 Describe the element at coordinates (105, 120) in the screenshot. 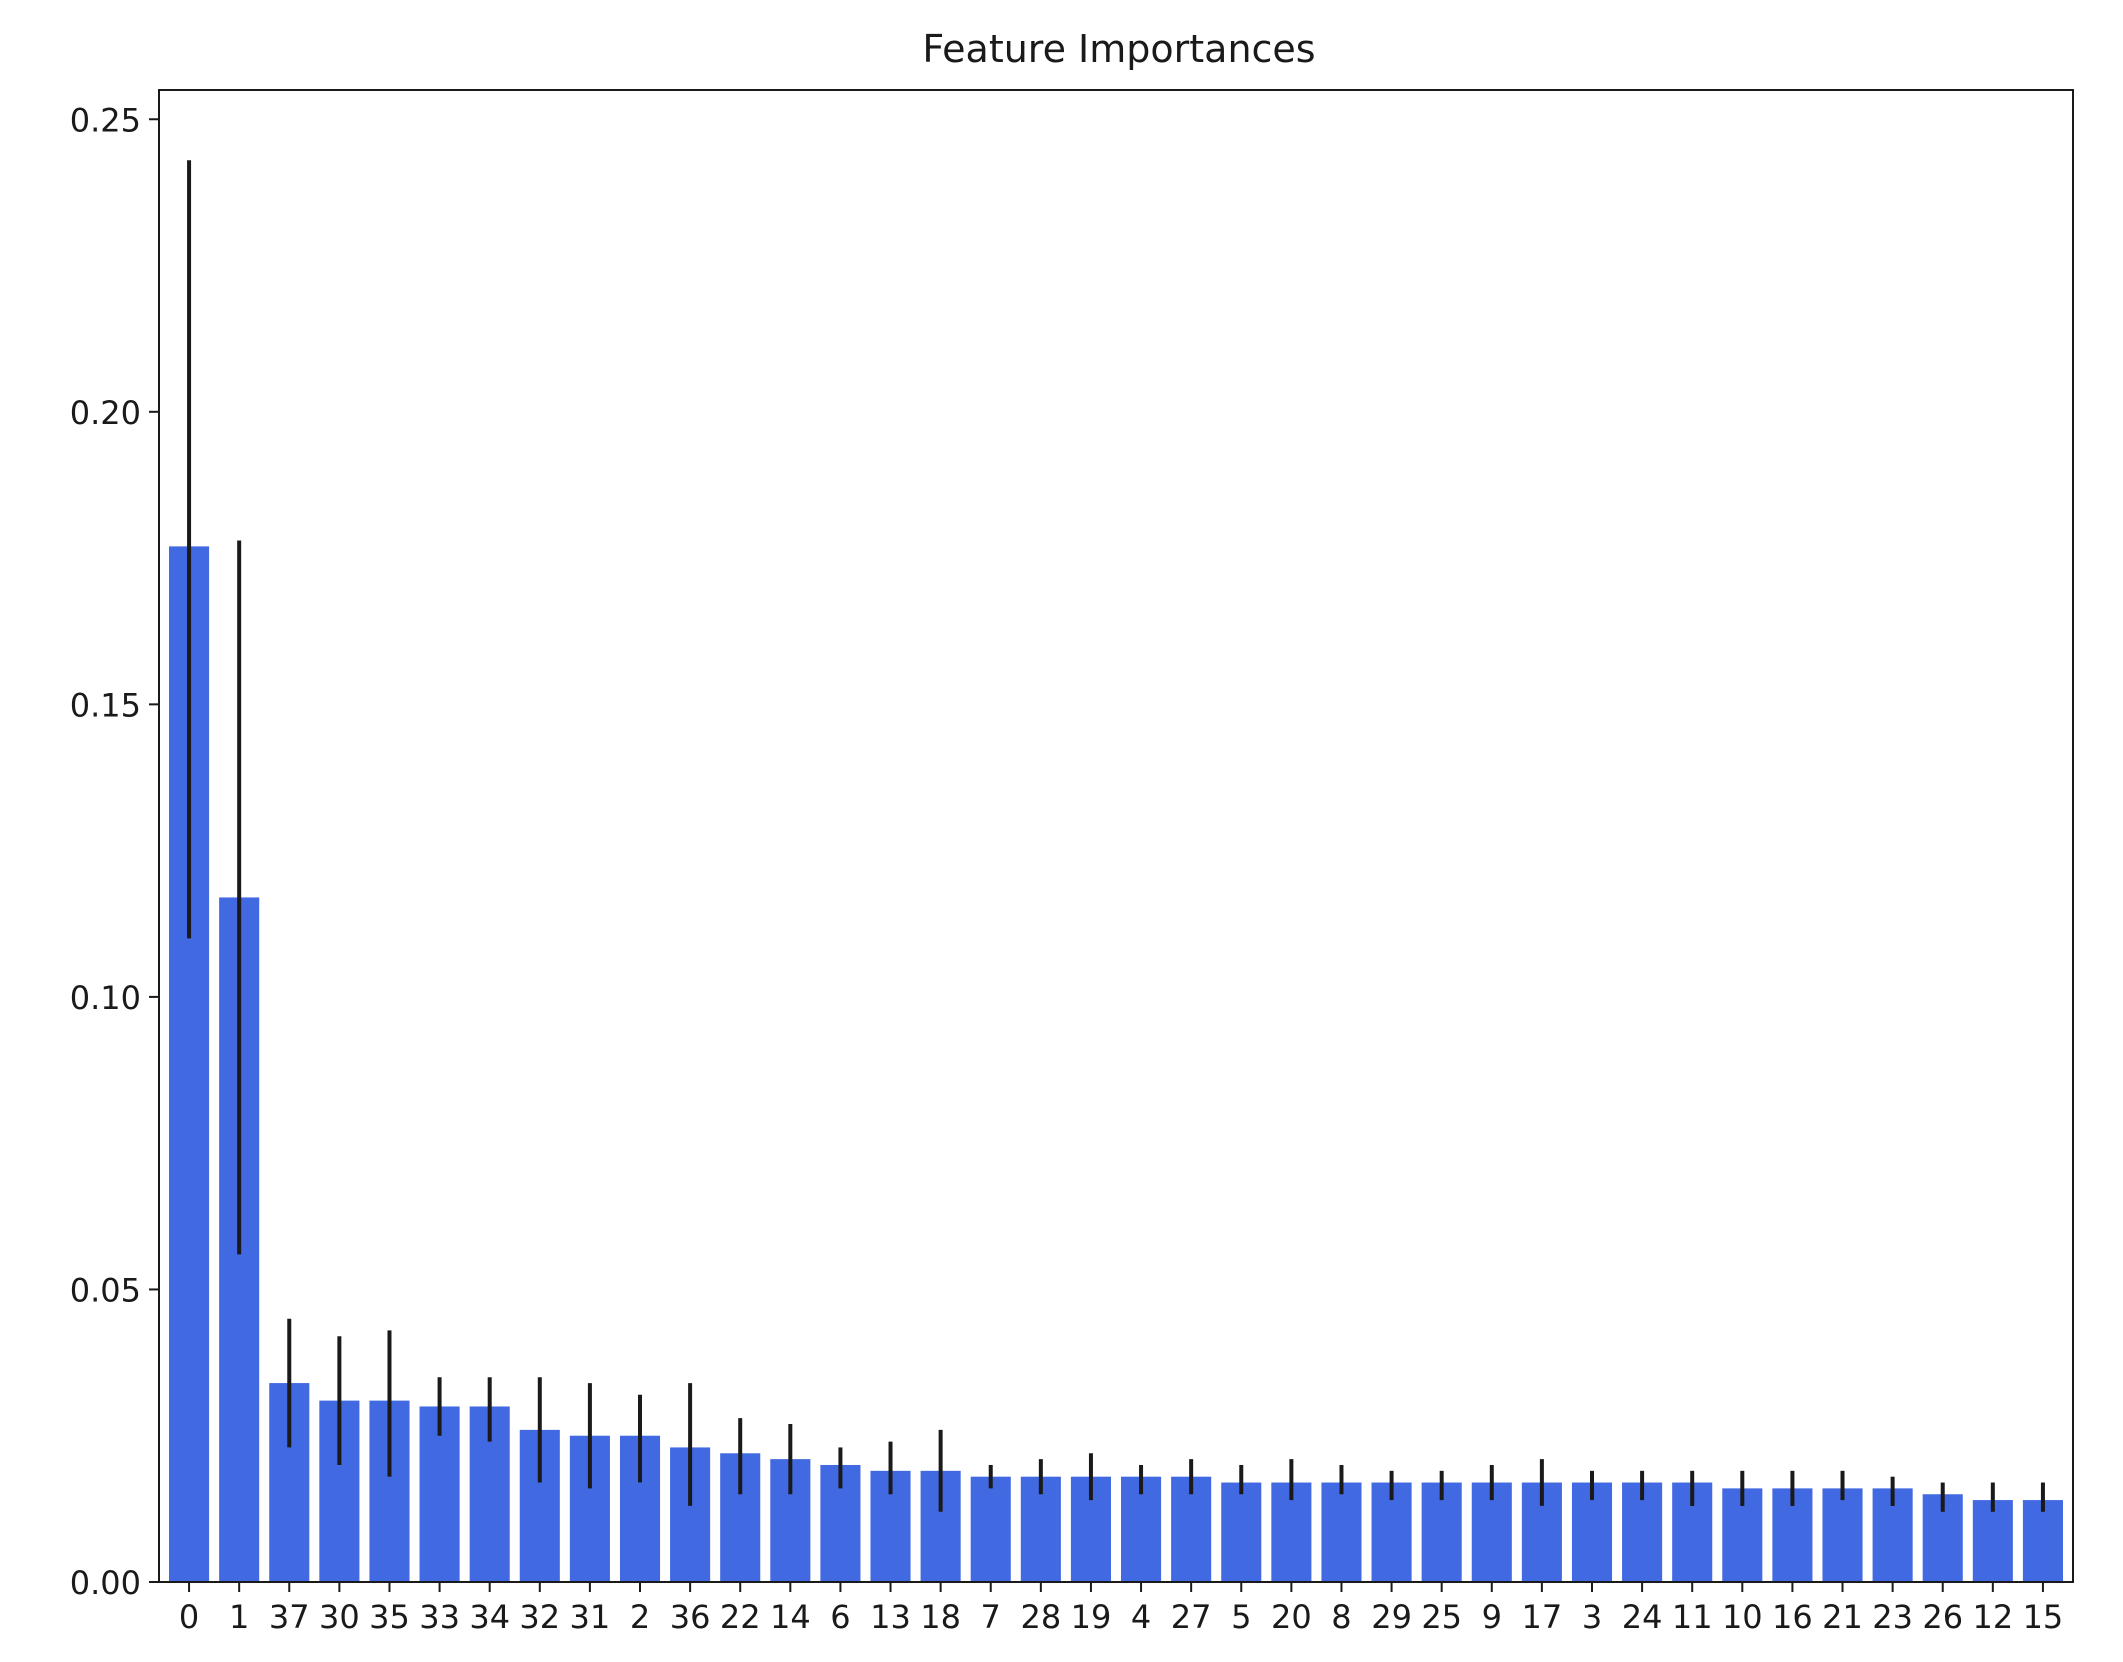

I see `y-tick-label: 0.25` at that location.